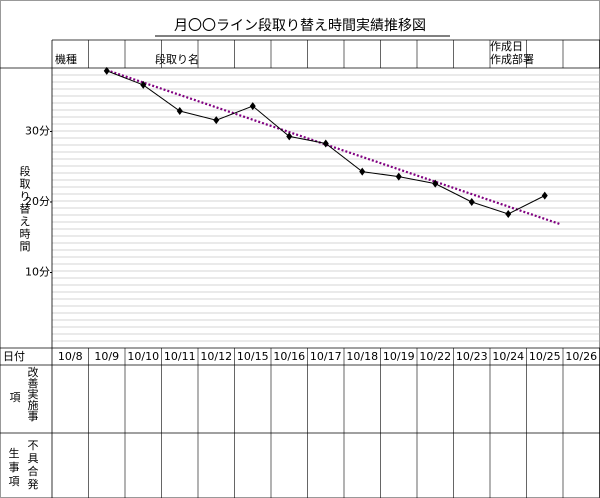 The width and height of the screenshot is (600, 498). Describe the element at coordinates (14, 481) in the screenshot. I see `defect-label-end-char: 項` at that location.